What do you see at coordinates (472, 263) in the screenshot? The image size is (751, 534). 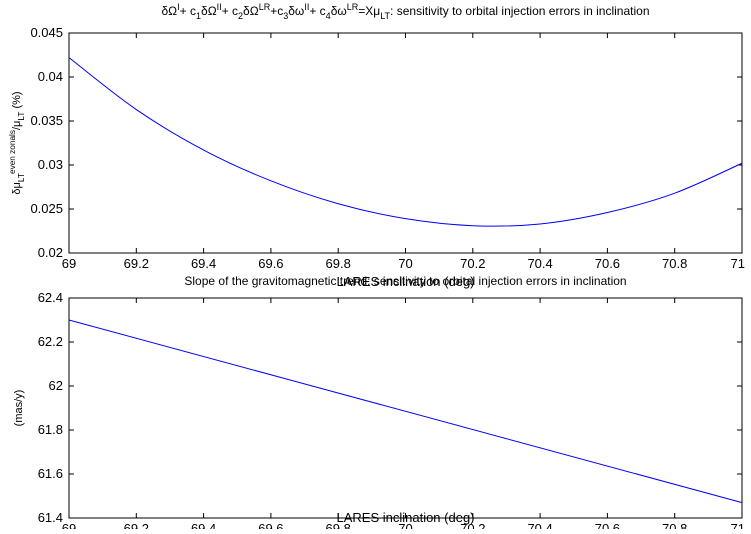 I see `x-tick-label: 70.2` at bounding box center [472, 263].